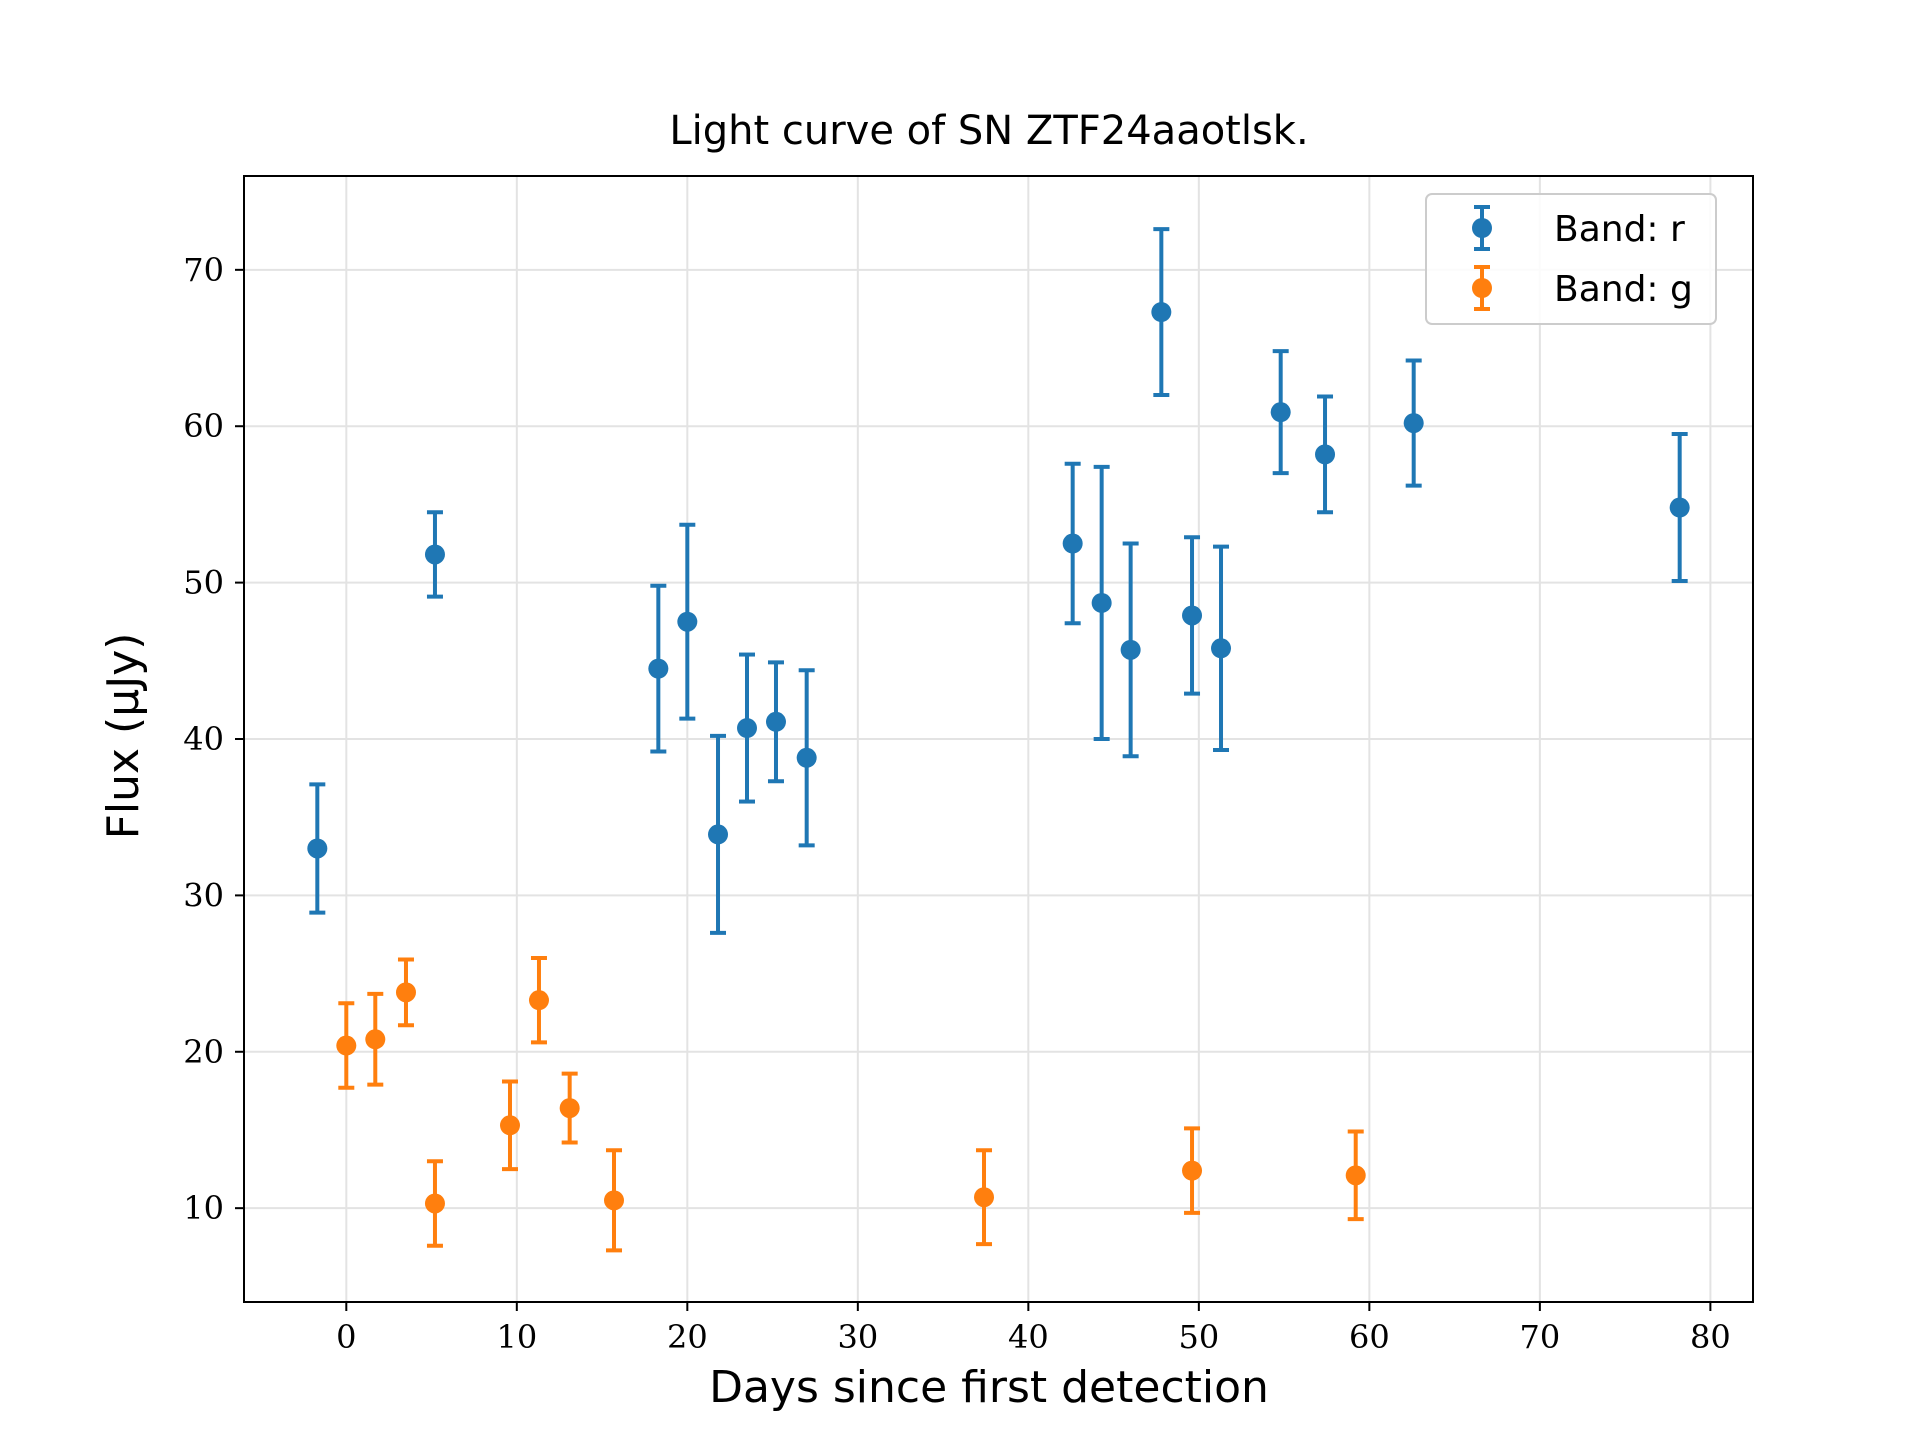 This screenshot has width=1920, height=1445. What do you see at coordinates (988, 131) in the screenshot?
I see `chart-title: Light curve of SN ZTF24aaotlsk.` at bounding box center [988, 131].